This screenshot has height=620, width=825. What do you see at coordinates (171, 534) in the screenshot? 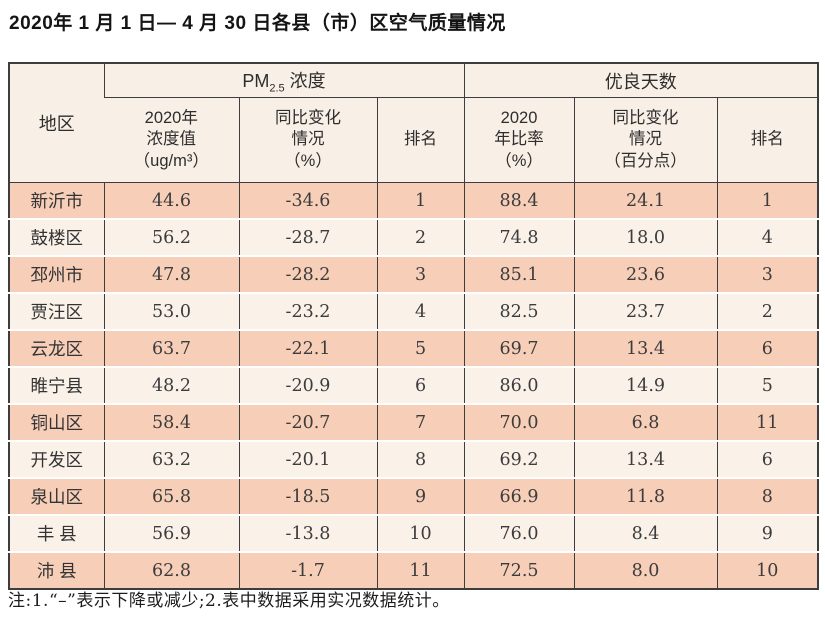
I see `value-cell: 56.9` at bounding box center [171, 534].